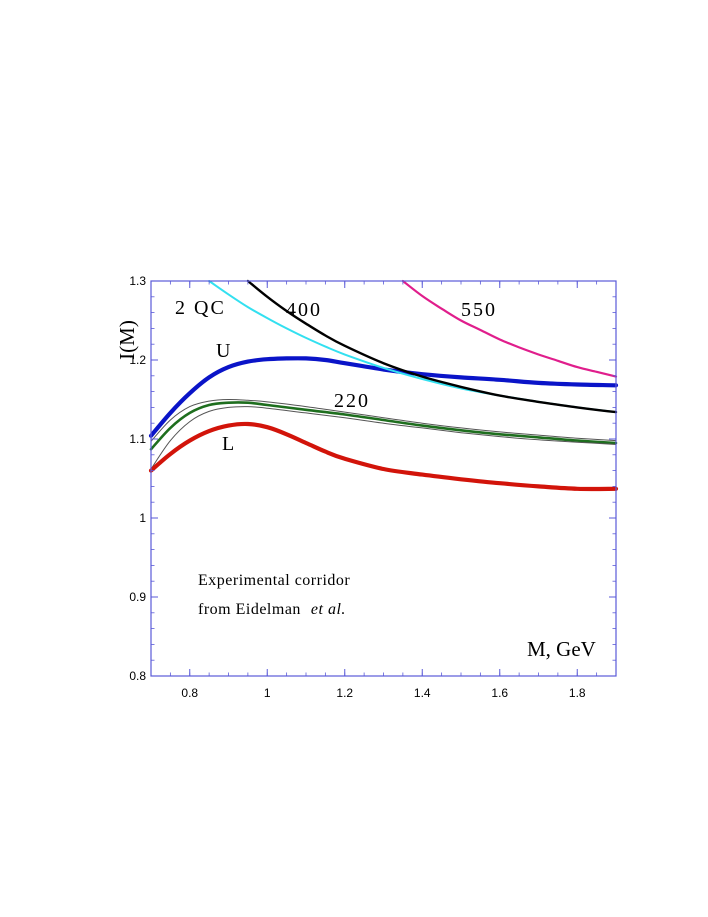 The height and width of the screenshot is (917, 708). I want to click on y-tick-label: 1.1, so click(137, 439).